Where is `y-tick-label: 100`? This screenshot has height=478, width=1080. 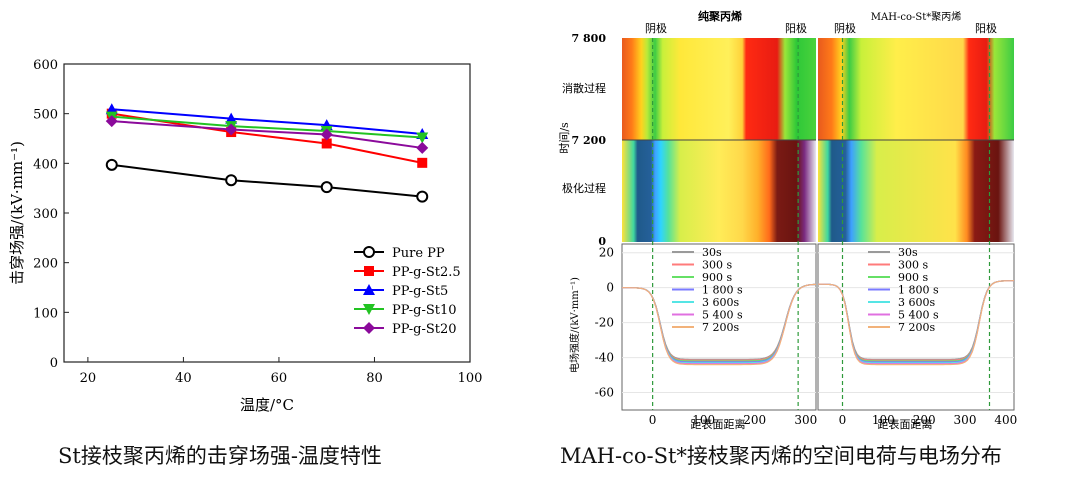
y-tick-label: 100 is located at coordinates (45, 313).